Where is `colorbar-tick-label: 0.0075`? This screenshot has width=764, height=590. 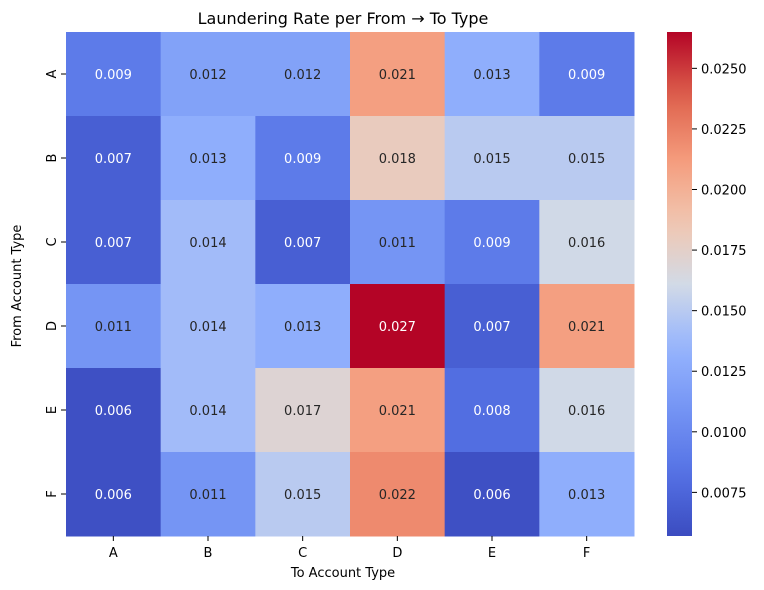 colorbar-tick-label: 0.0075 is located at coordinates (724, 493).